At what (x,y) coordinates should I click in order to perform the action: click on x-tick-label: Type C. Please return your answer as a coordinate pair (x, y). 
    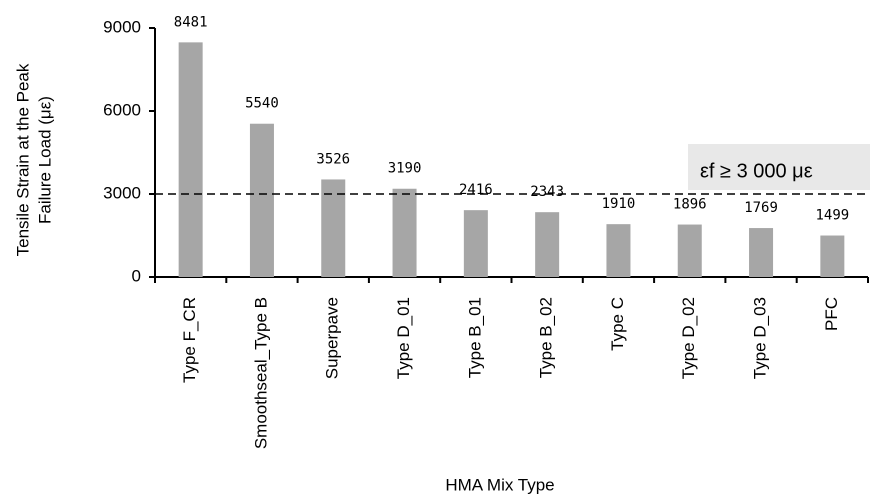
    Looking at the image, I should click on (617, 324).